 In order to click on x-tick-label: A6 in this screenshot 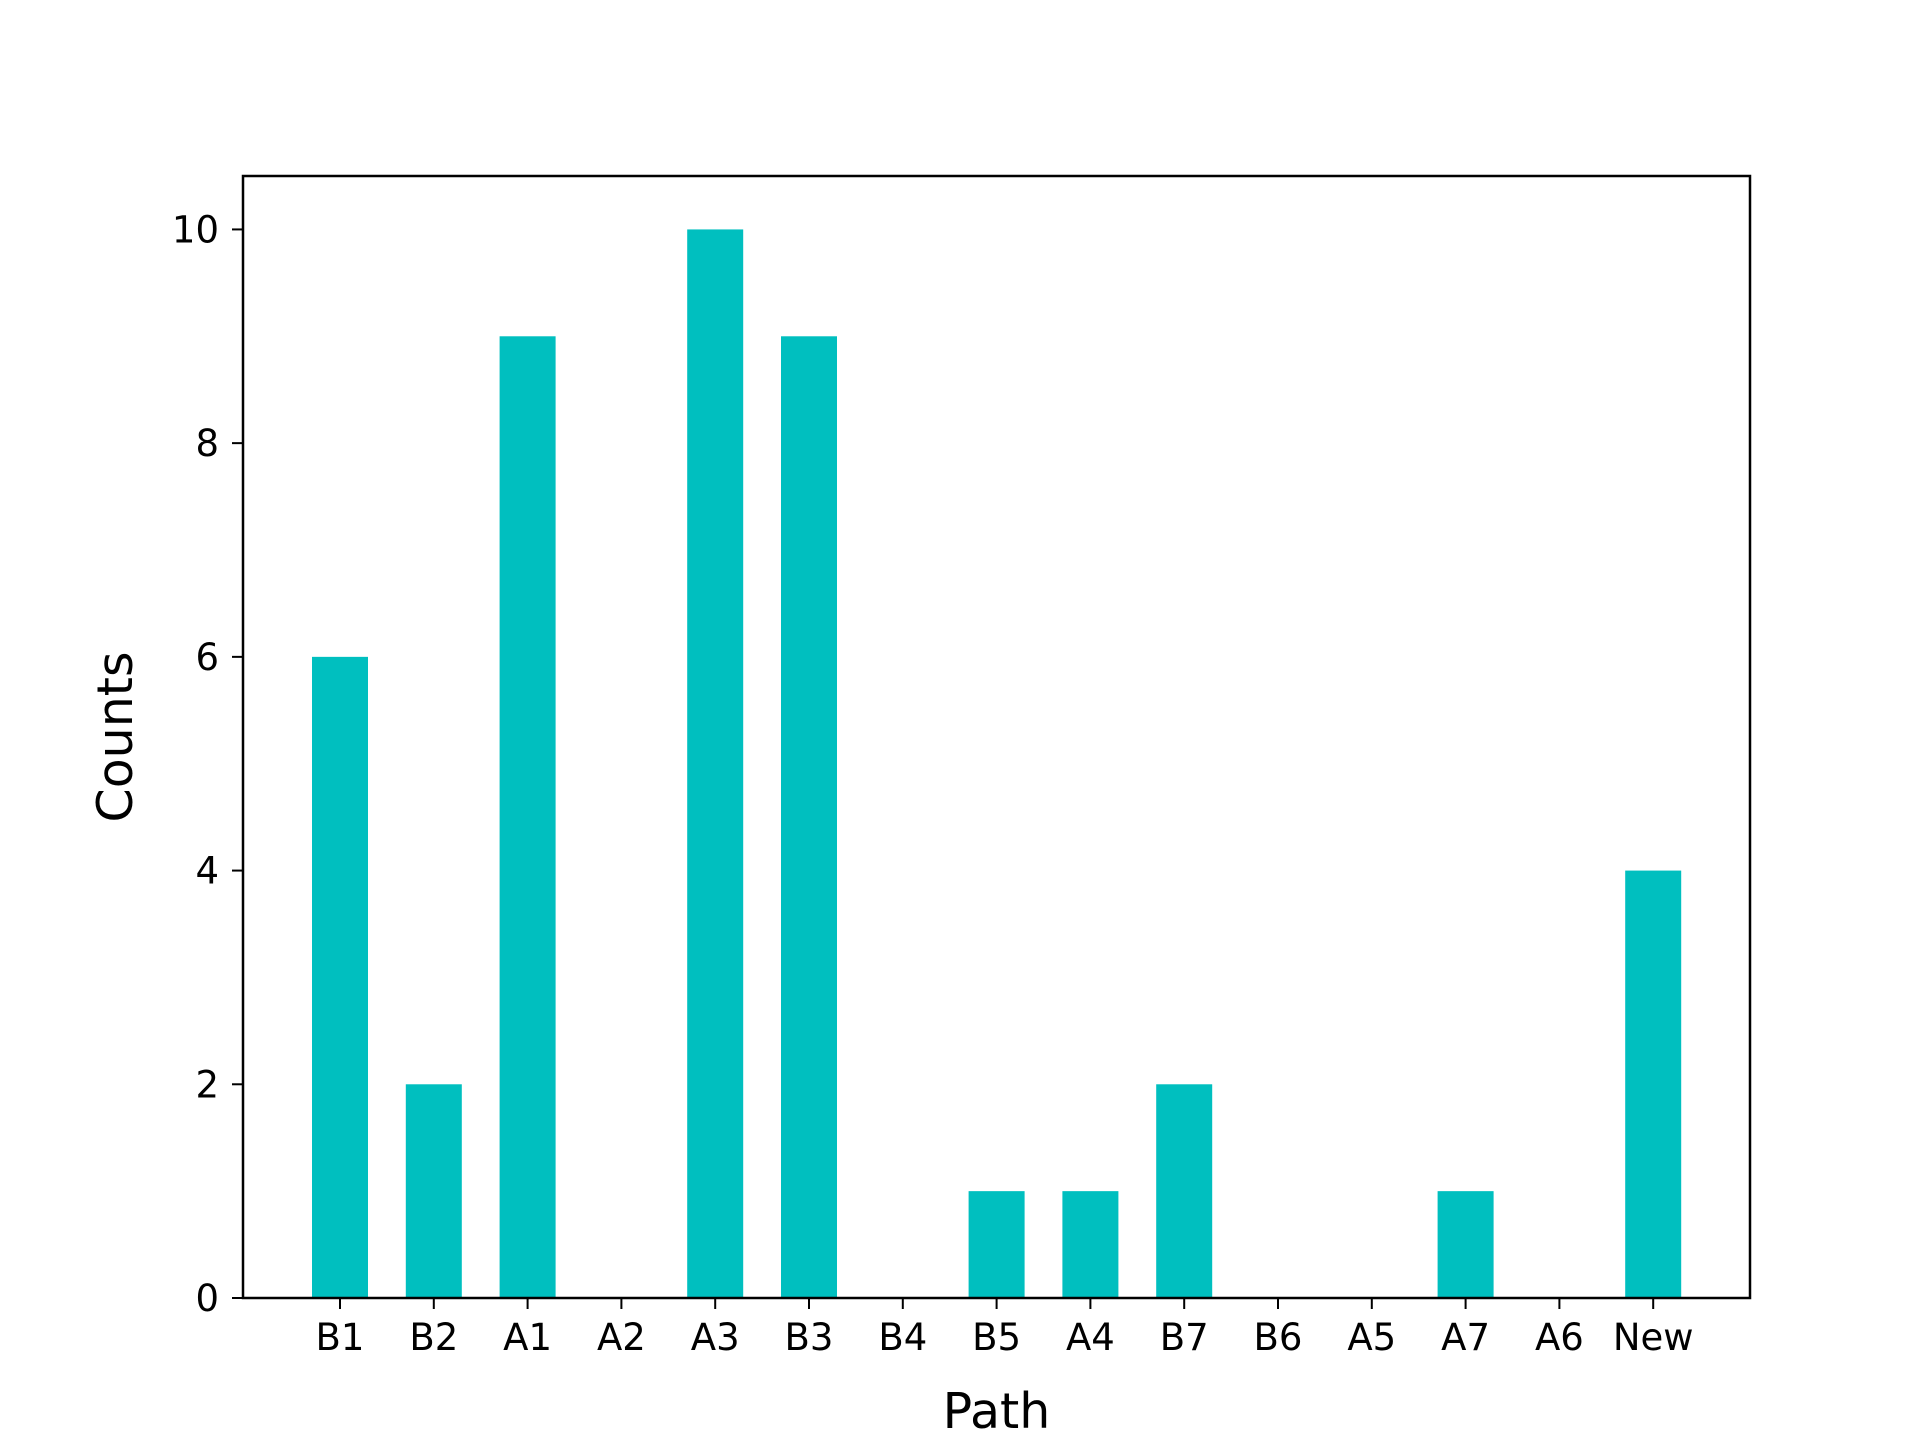, I will do `click(1559, 1337)`.